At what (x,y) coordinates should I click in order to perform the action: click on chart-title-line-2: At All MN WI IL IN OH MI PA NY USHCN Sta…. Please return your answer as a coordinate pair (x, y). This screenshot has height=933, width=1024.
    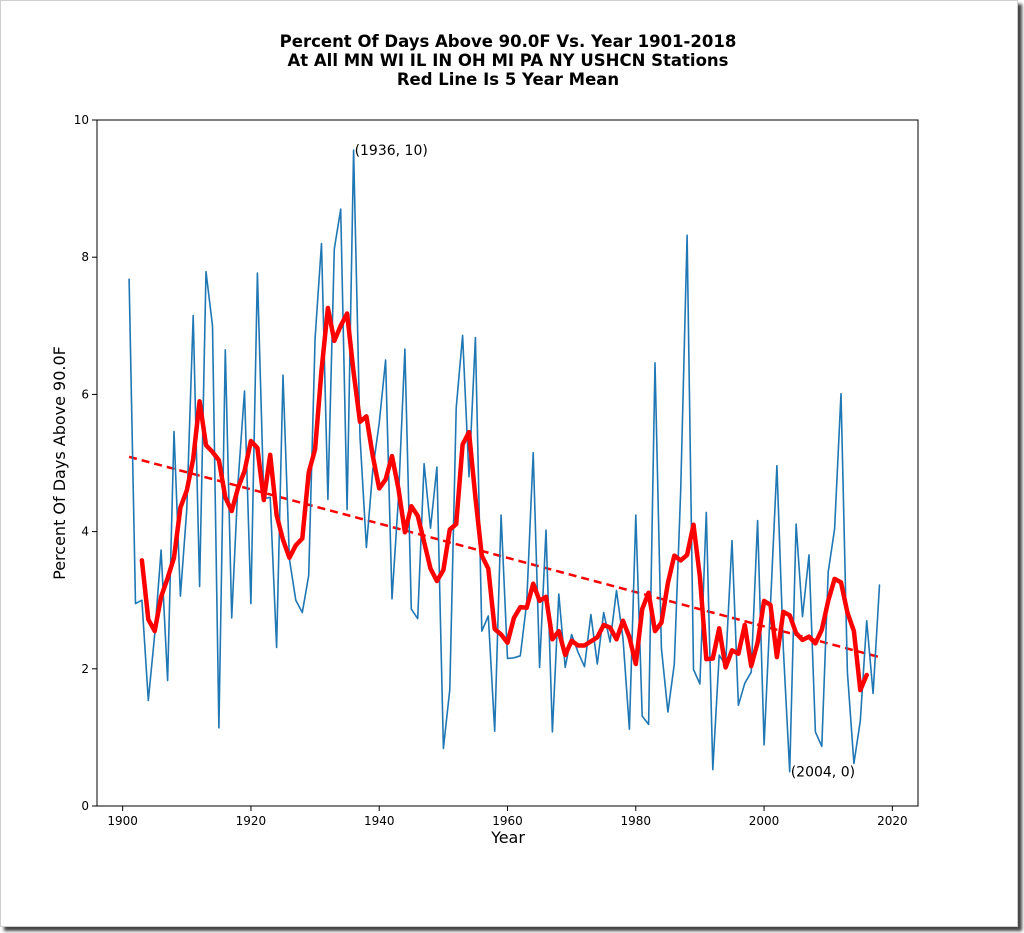
    Looking at the image, I should click on (508, 60).